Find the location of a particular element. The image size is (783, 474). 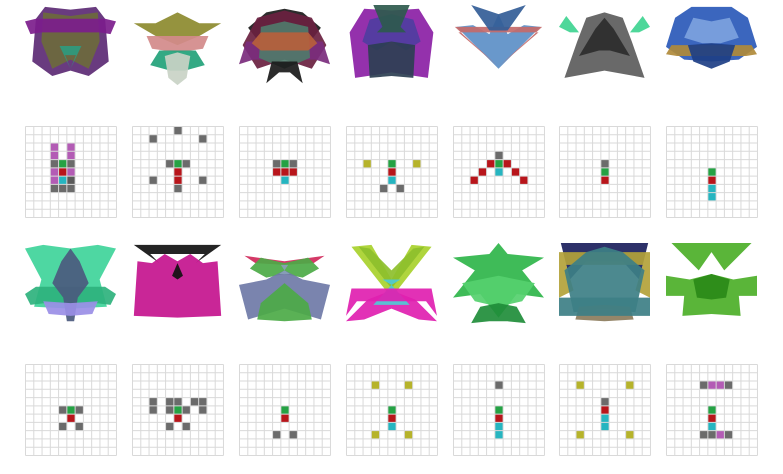

grid-4-canvas is located at coordinates (392, 172).